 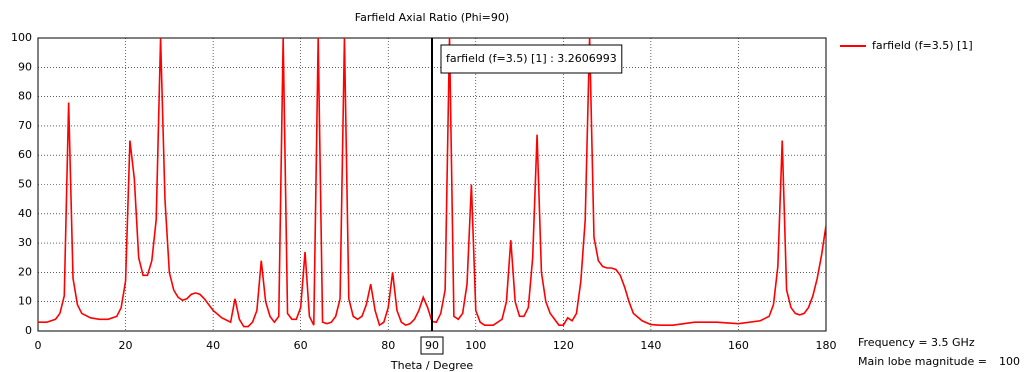 What do you see at coordinates (126, 345) in the screenshot?
I see `x-tick-label: 20` at bounding box center [126, 345].